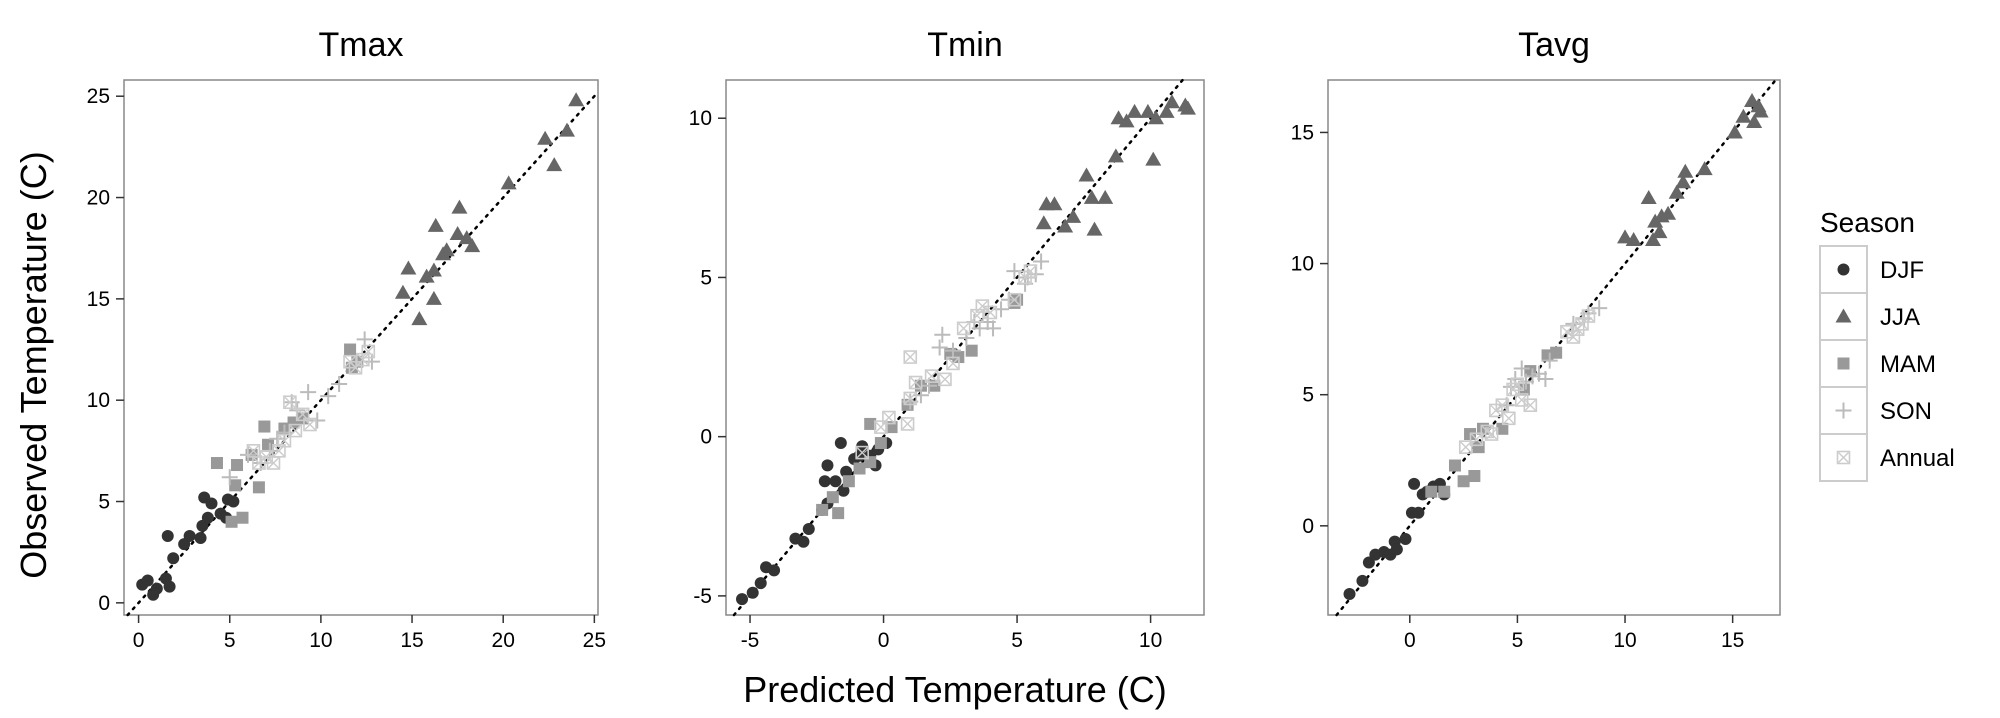 The height and width of the screenshot is (718, 2000). Describe the element at coordinates (965, 45) in the screenshot. I see `panel-title: Tmin` at that location.